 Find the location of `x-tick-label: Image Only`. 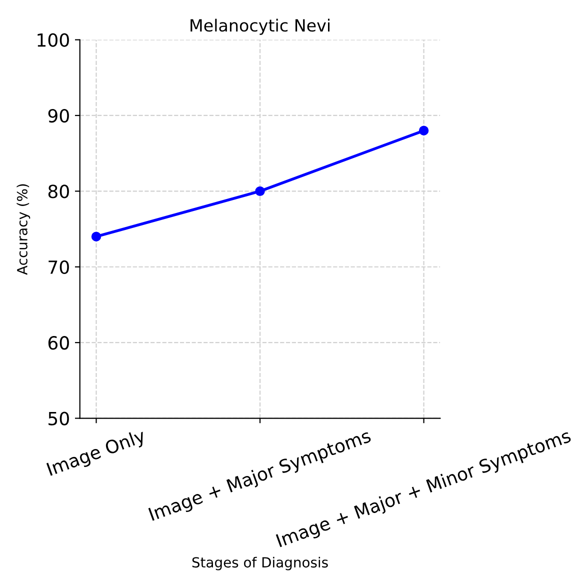

x-tick-label: Image Only is located at coordinates (97, 454).